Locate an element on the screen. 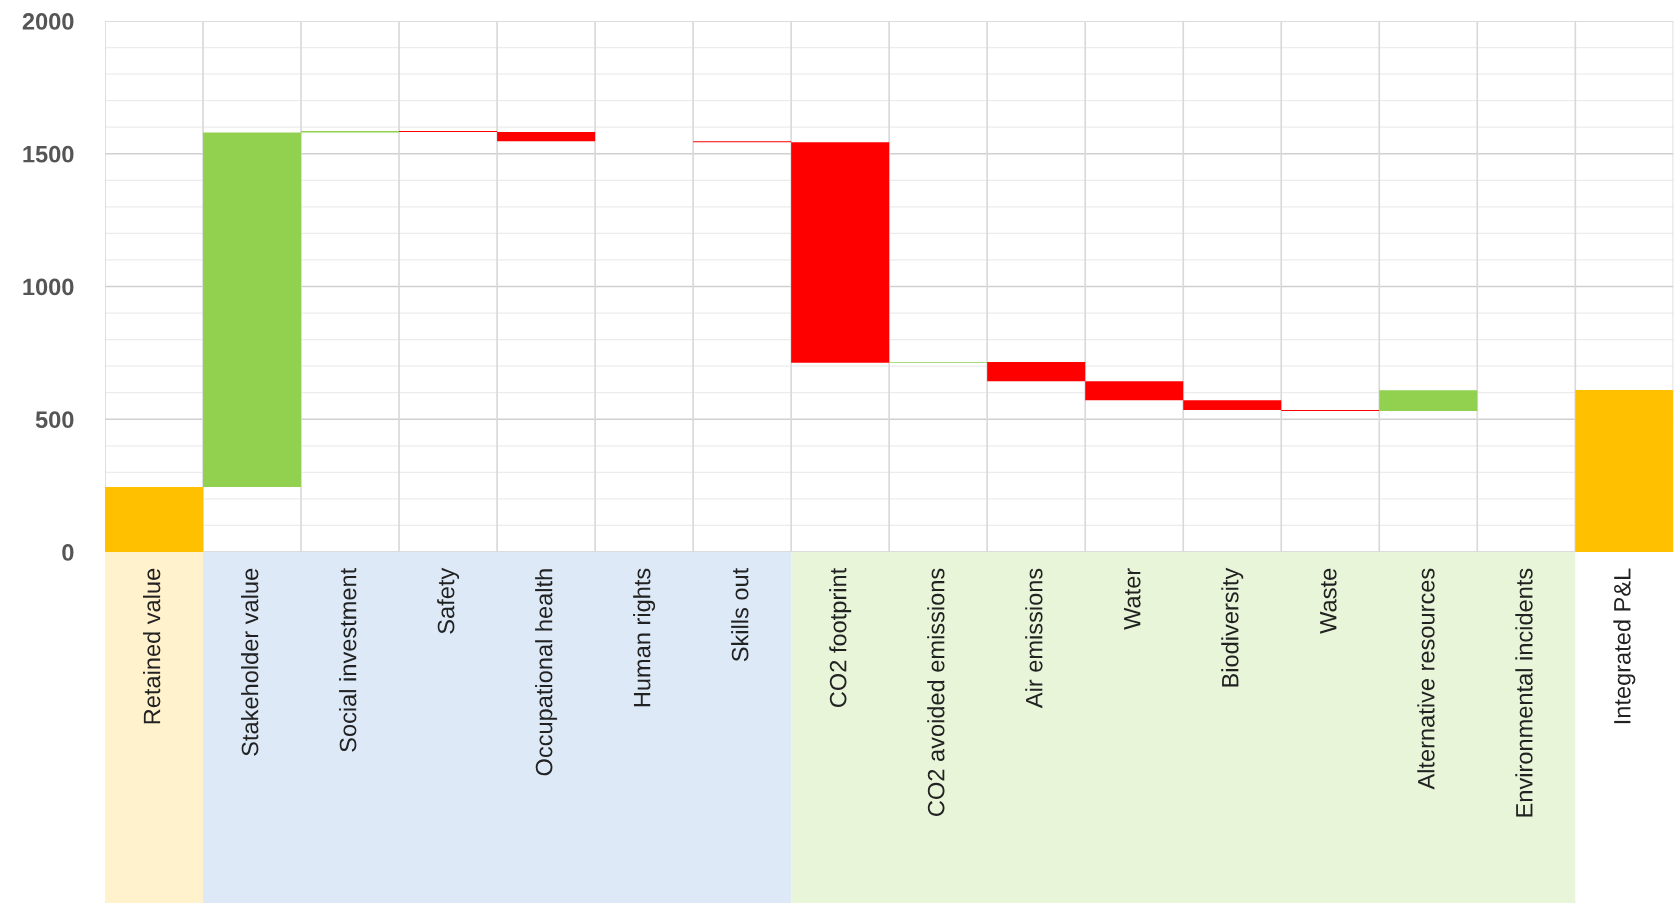 This screenshot has width=1675, height=903. x-tick-label: Alternative resources is located at coordinates (1426, 679).